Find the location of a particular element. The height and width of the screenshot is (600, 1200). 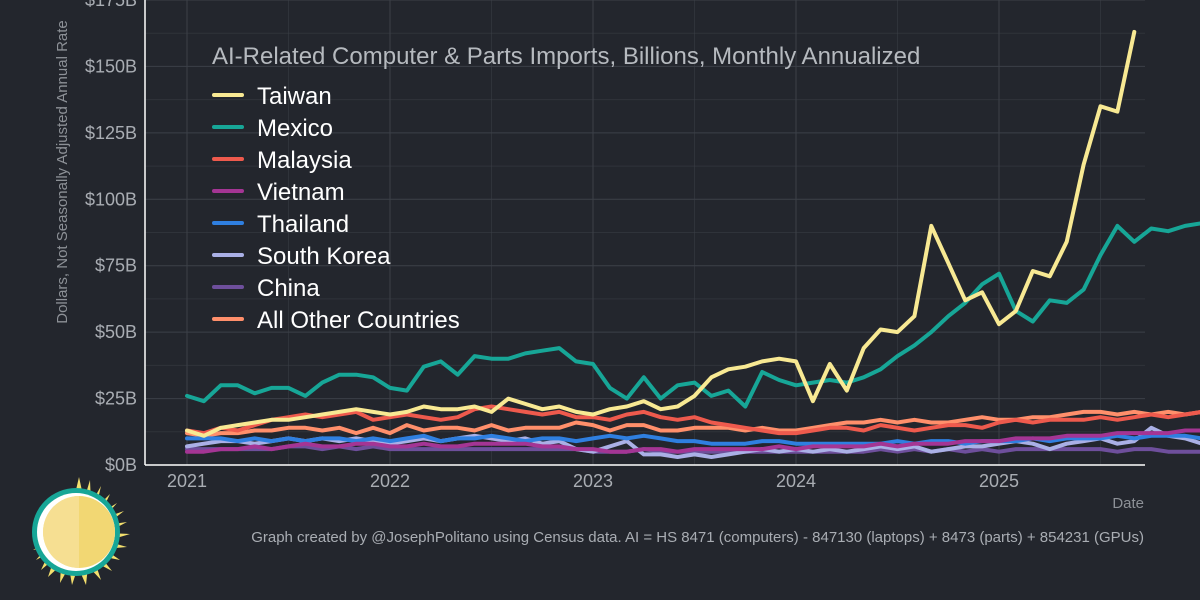

legend-label: Vietnam is located at coordinates (301, 192).